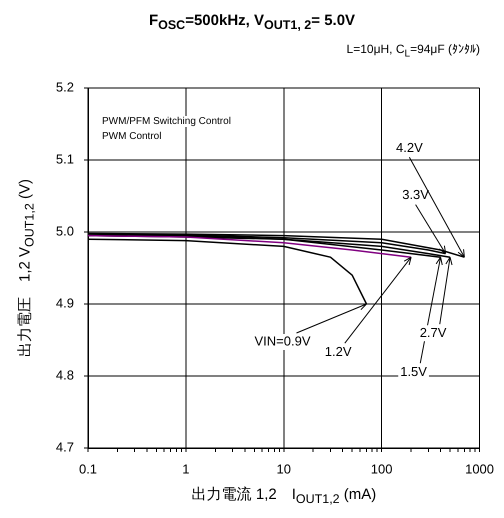  Describe the element at coordinates (65, 231) in the screenshot. I see `y-tick-label: 5.0` at that location.